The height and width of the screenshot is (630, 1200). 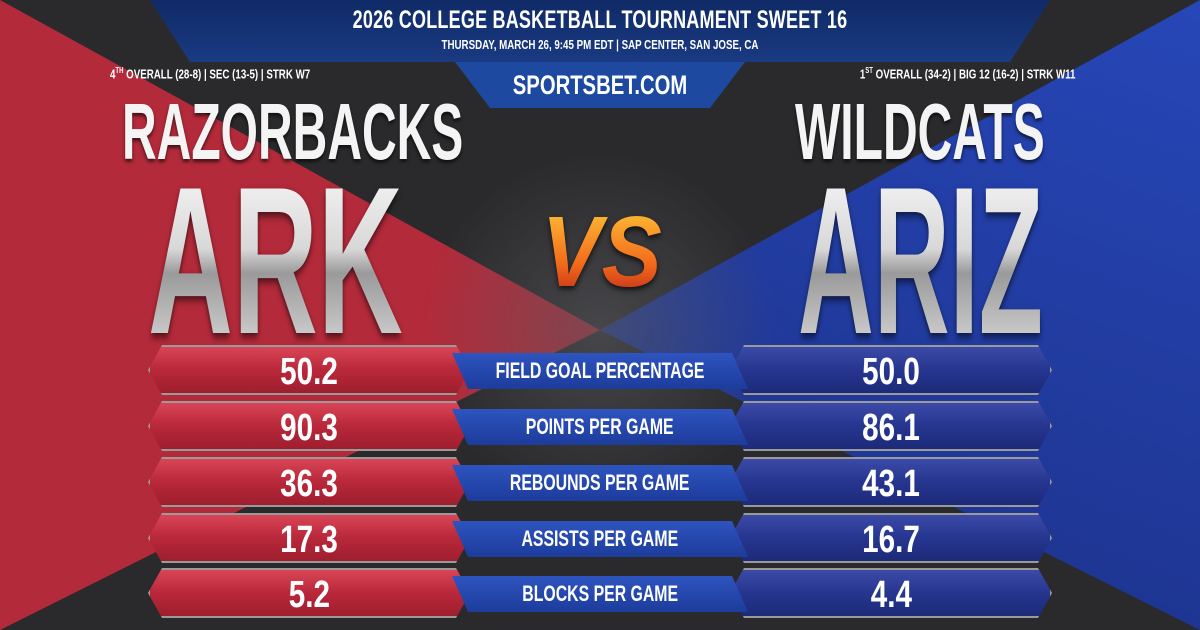 I want to click on away-record-text: OVERALL (28-8) | SEC (13-5) | STRK W7, so click(x=217, y=74).